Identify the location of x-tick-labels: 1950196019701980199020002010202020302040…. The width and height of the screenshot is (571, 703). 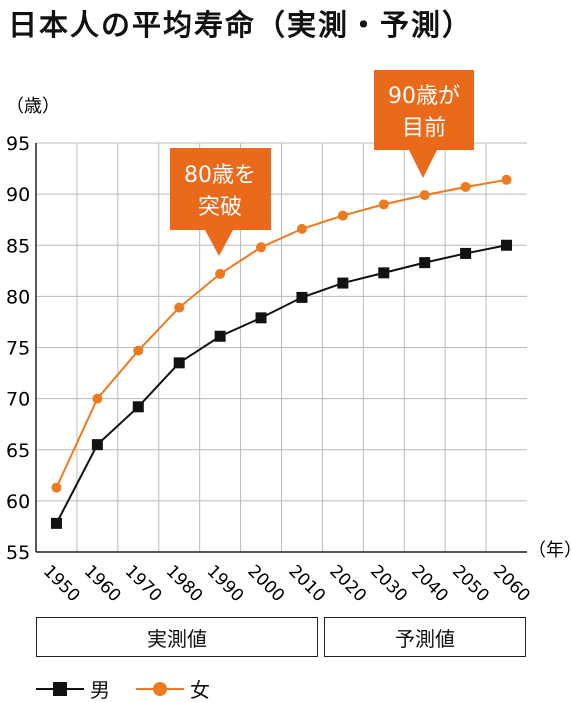
(286, 583).